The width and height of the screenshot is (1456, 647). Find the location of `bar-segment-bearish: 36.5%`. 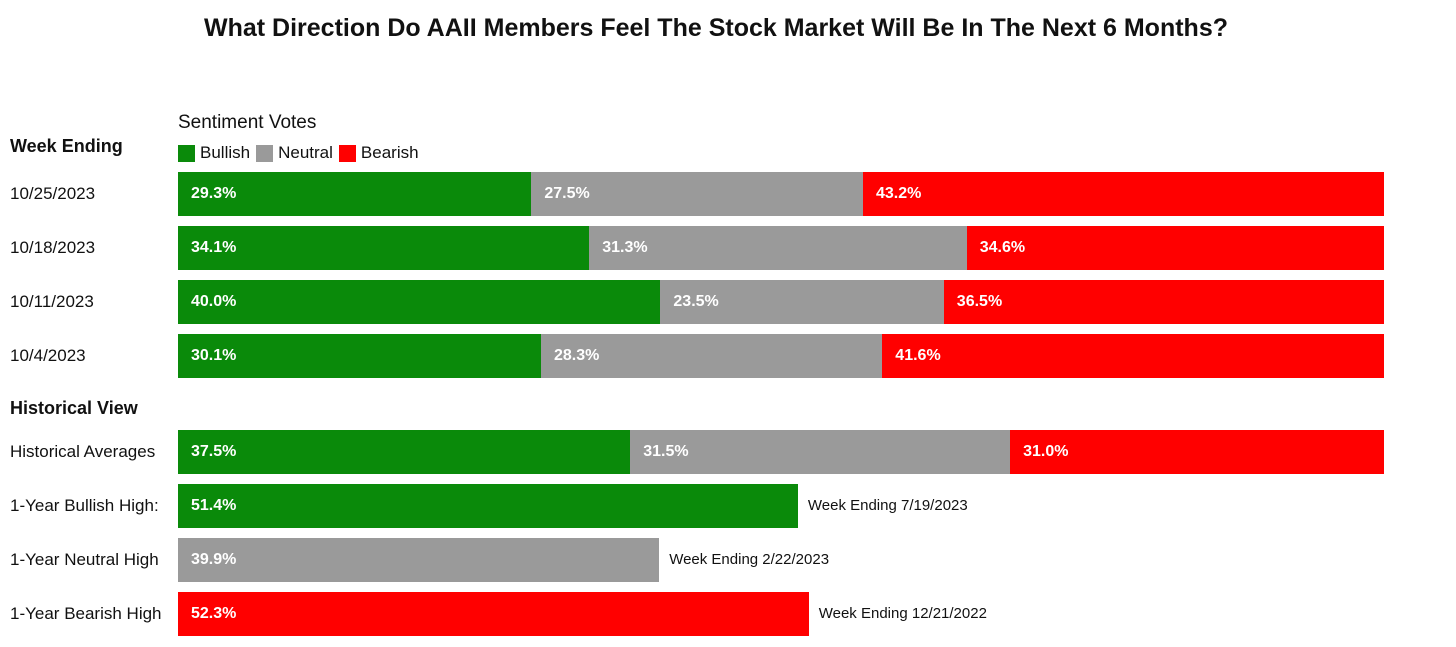

bar-segment-bearish: 36.5% is located at coordinates (1163, 302).